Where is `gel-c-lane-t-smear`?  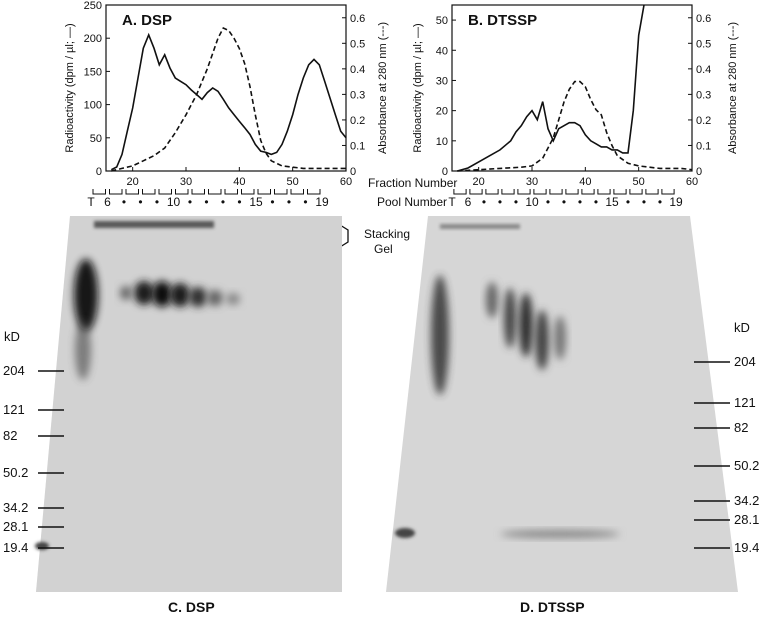
gel-c-lane-t-smear is located at coordinates (86, 295).